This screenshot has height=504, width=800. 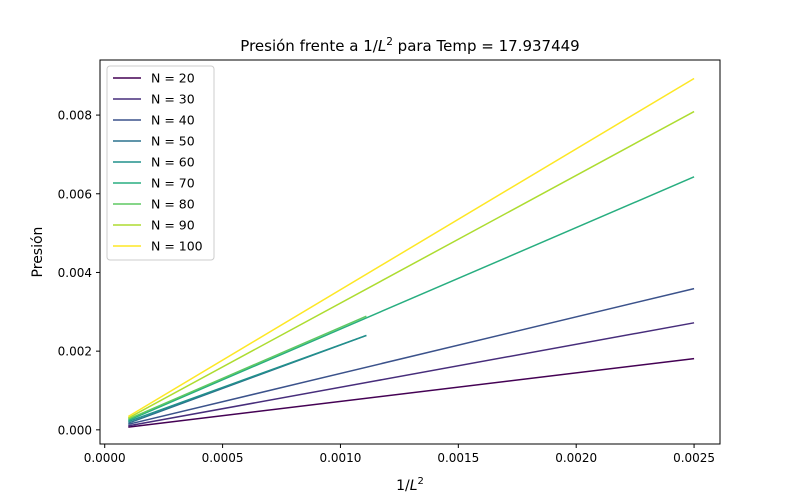 I want to click on legend-label: N = 70, so click(x=173, y=183).